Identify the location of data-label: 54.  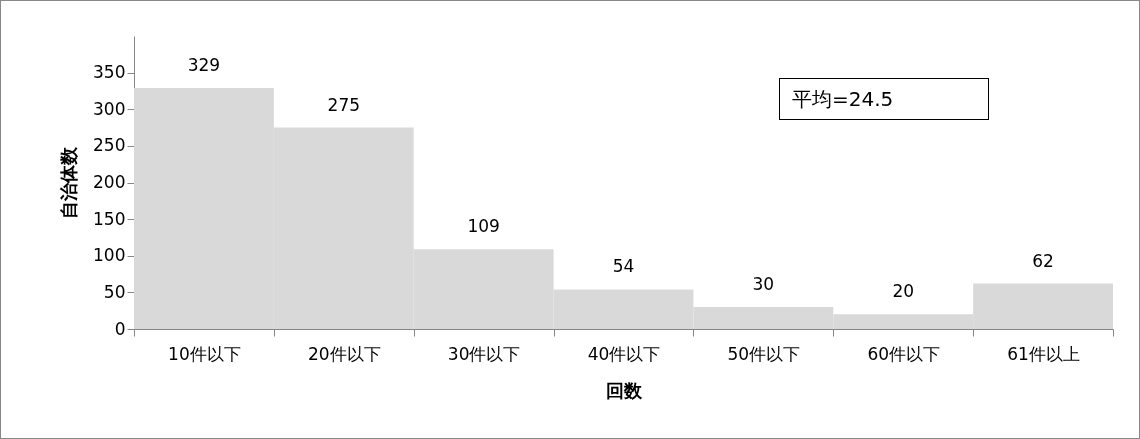
(623, 266).